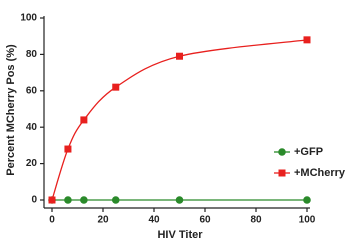 The width and height of the screenshot is (358, 246). Describe the element at coordinates (32, 127) in the screenshot. I see `y-tick-label: 40` at that location.